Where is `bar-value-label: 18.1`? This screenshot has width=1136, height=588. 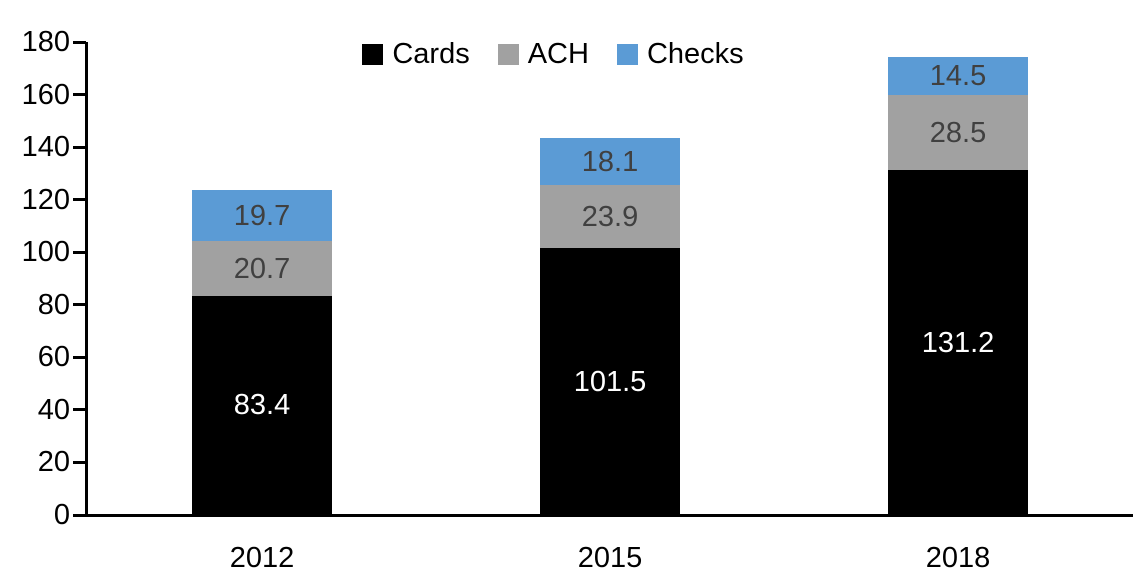
bar-value-label: 18.1 is located at coordinates (610, 161).